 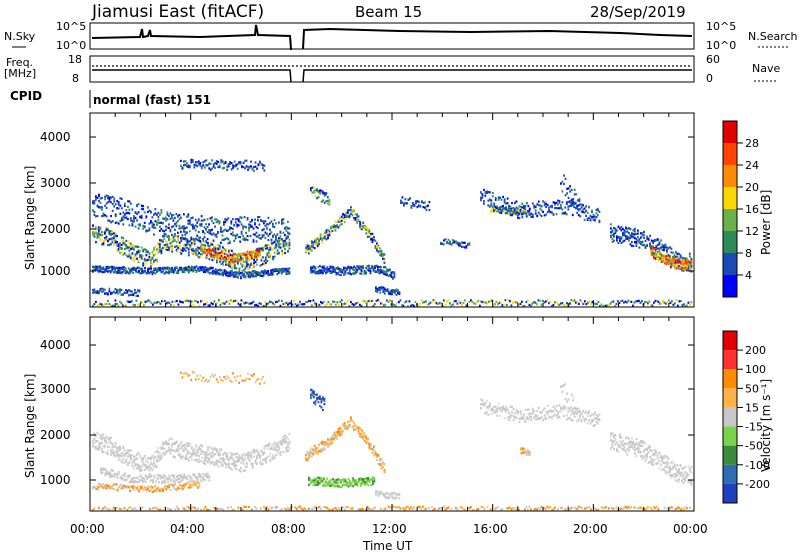 What do you see at coordinates (19, 62) in the screenshot?
I see `freq-label: Freq.` at bounding box center [19, 62].